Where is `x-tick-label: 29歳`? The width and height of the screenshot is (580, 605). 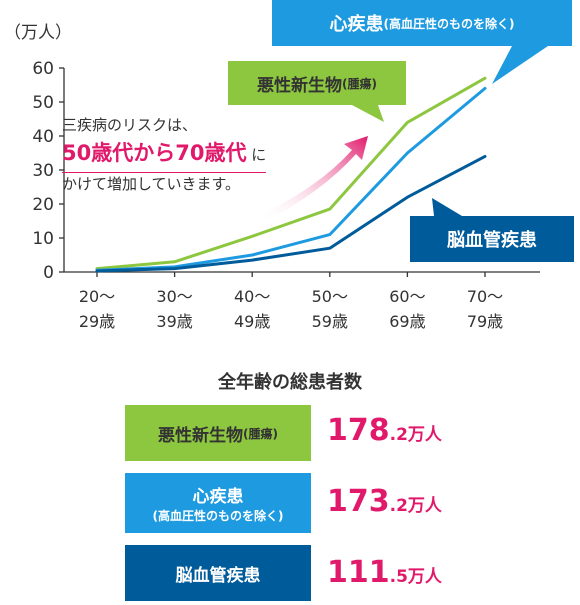
x-tick-label: 29歳 is located at coordinates (97, 321).